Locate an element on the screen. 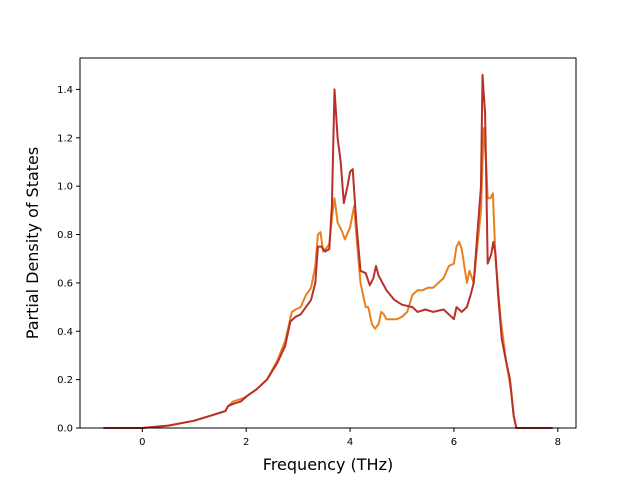 This screenshot has width=640, height=480. x-tick-label: 4 is located at coordinates (350, 442).